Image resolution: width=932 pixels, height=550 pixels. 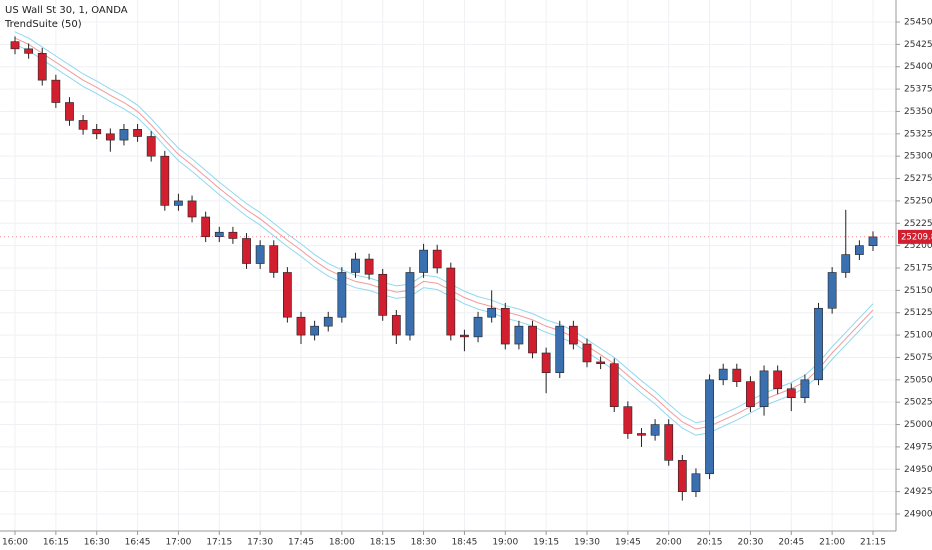 I want to click on x-tick-label: 21:15, so click(x=873, y=543).